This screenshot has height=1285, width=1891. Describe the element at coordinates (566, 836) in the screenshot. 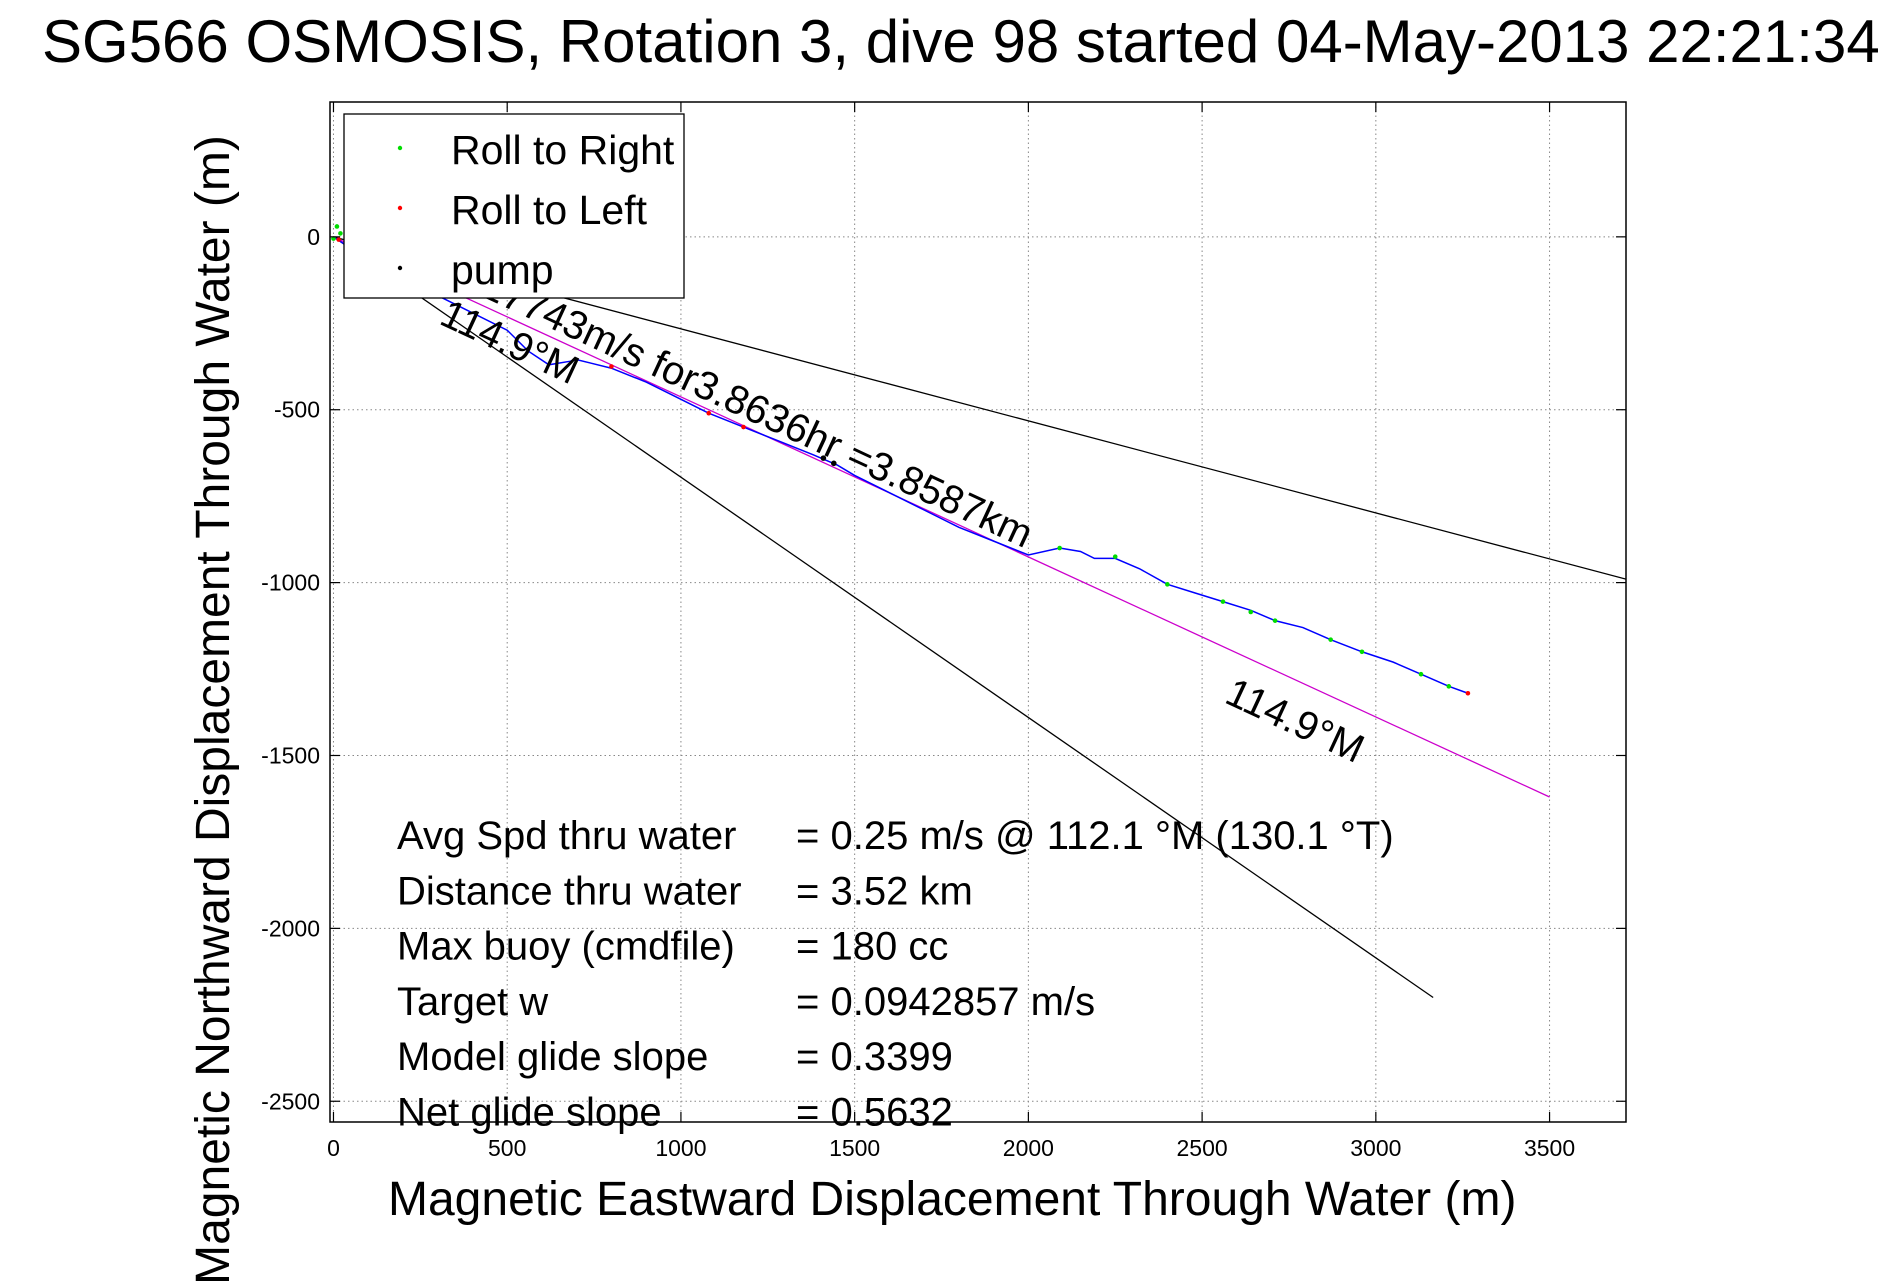

I see `stat-label: Avg Spd thru water` at that location.